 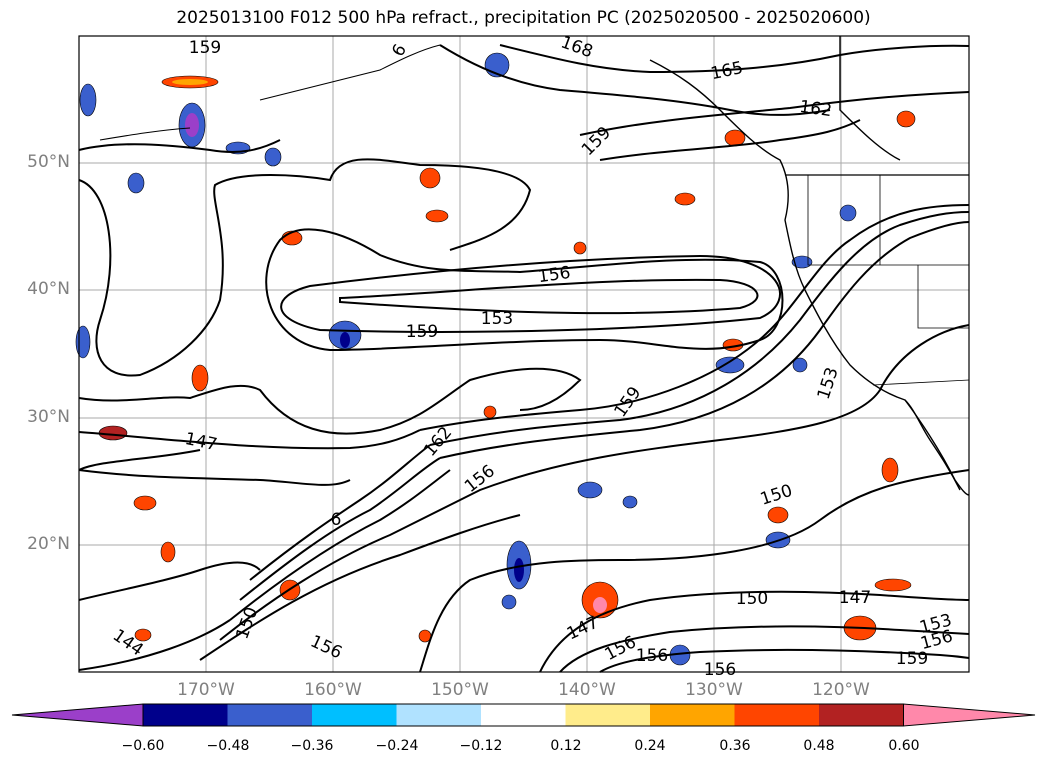 I want to click on colorbar-tick-label: −0.60, so click(x=143, y=746).